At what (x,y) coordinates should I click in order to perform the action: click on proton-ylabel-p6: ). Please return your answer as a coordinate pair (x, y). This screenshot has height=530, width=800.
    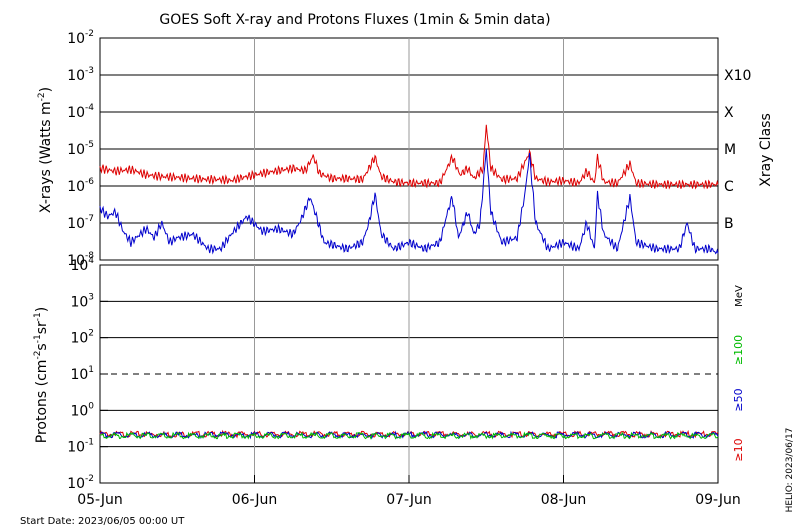
    Looking at the image, I should click on (42, 309).